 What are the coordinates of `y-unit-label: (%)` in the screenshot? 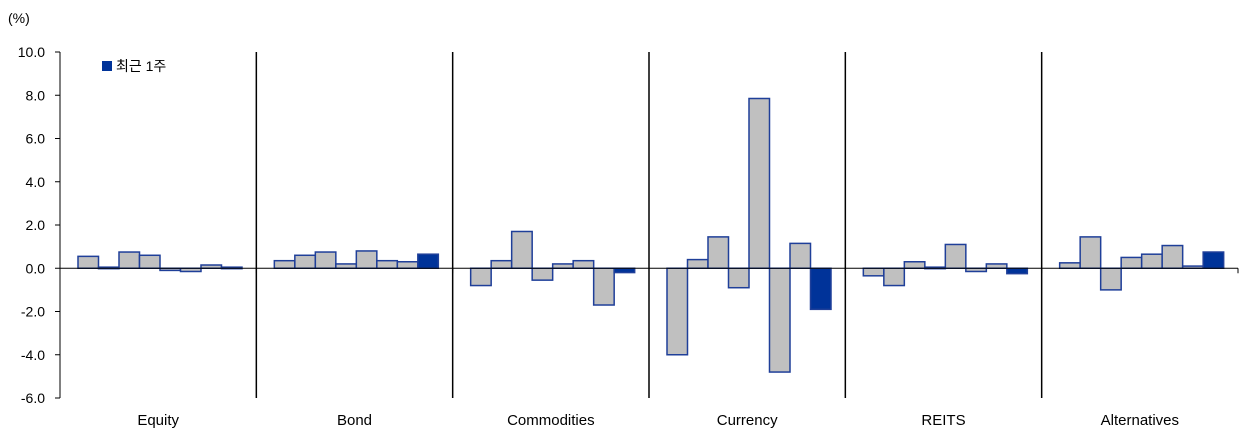 It's located at (19, 18).